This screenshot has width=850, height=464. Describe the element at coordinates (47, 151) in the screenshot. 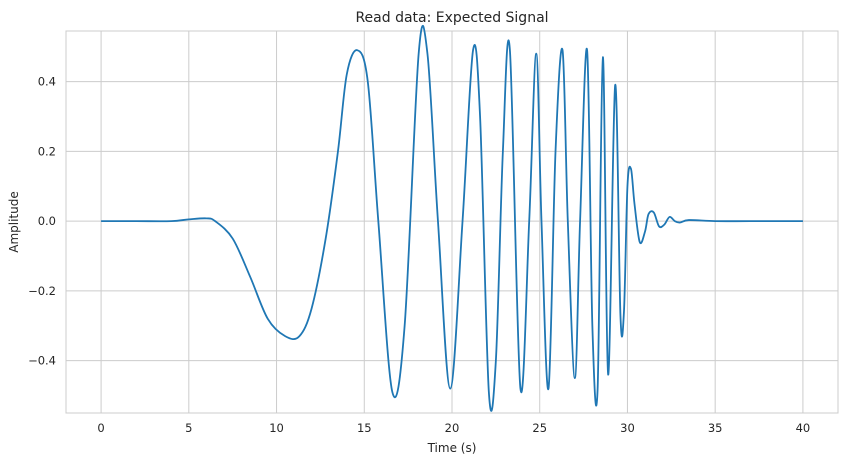

I see `y-tick-label: 0.2` at that location.